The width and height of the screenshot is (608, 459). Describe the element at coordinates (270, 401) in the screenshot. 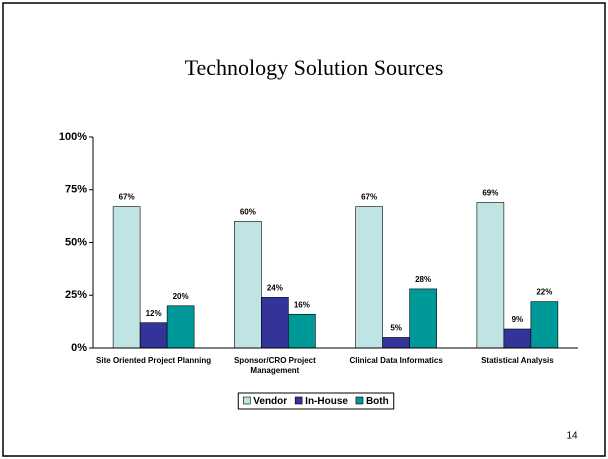

I see `legend-label: Vendor` at that location.